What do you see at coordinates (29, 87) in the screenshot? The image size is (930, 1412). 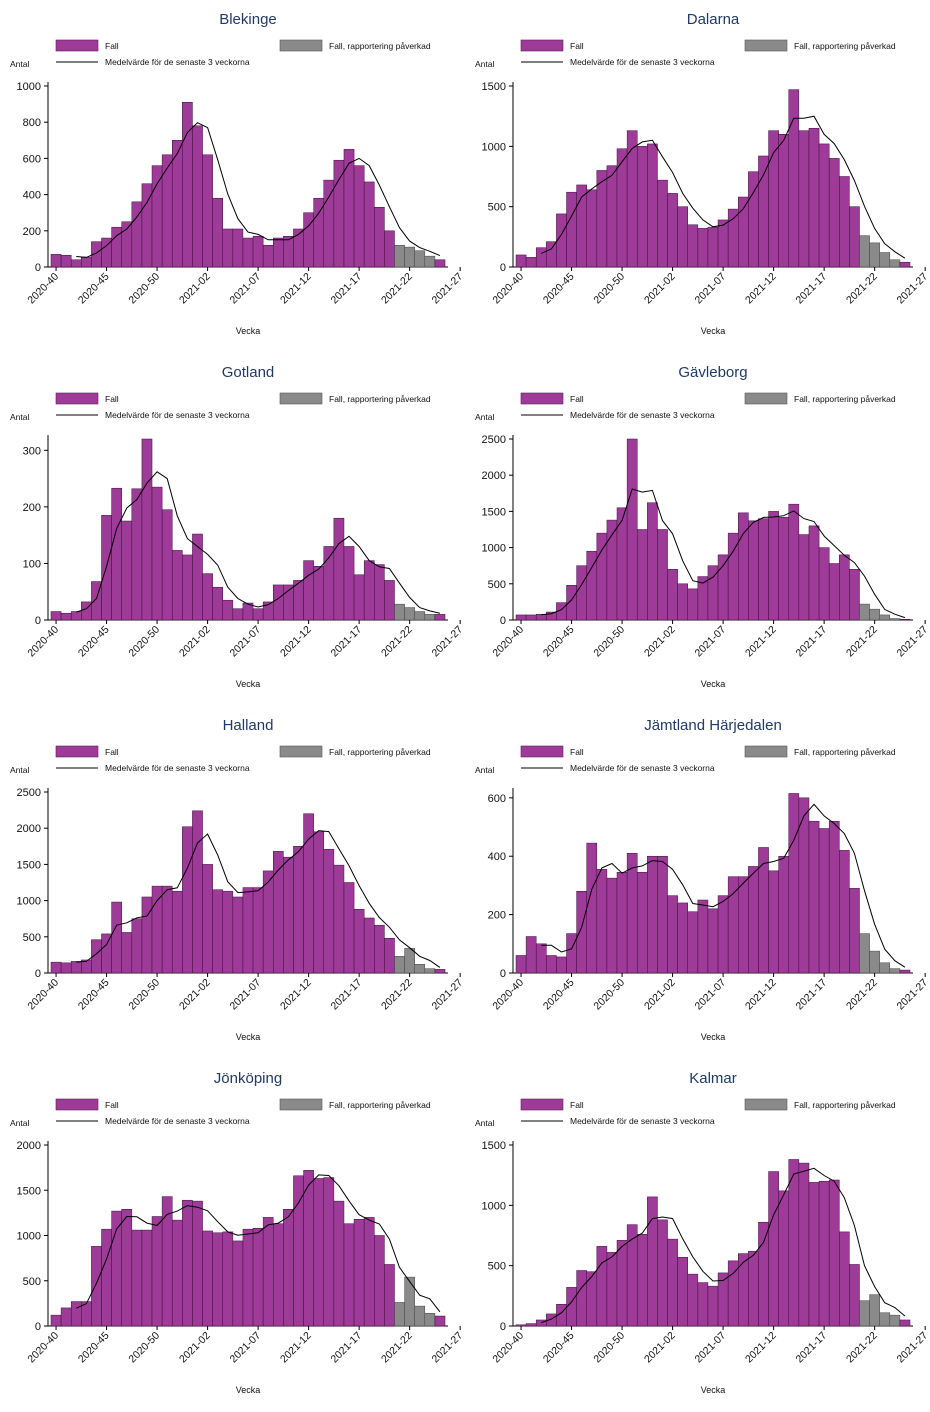 I see `y-tick-label: 1000` at bounding box center [29, 87].